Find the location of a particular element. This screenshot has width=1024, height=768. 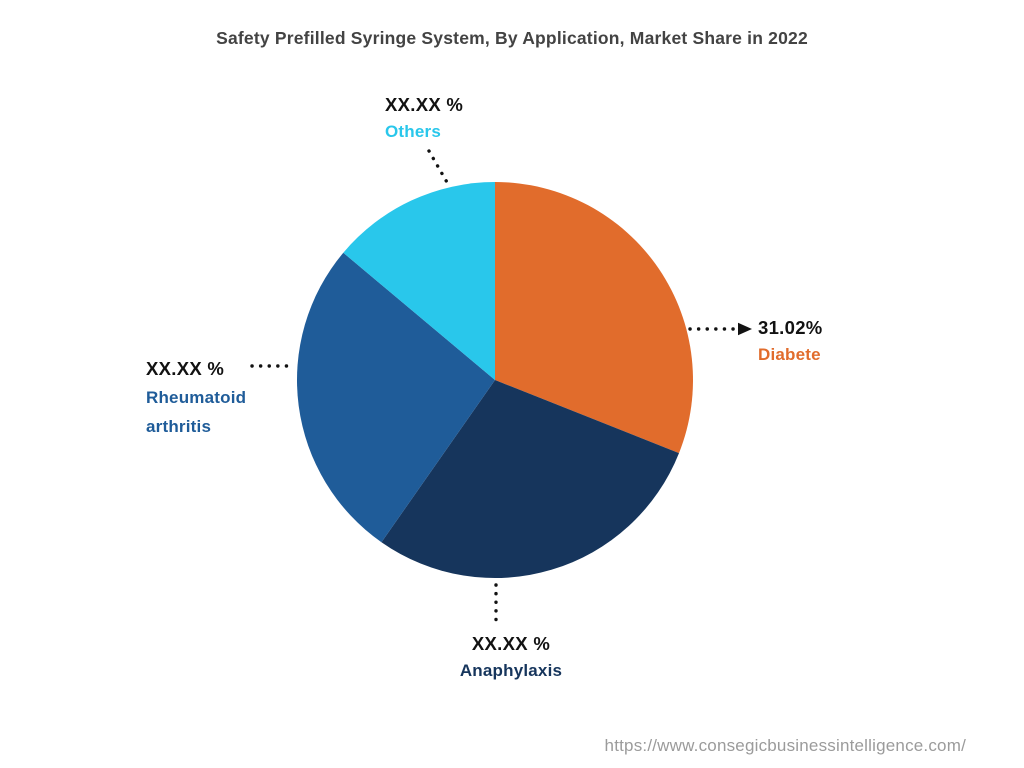

callout-others-label: Others is located at coordinates (413, 131).